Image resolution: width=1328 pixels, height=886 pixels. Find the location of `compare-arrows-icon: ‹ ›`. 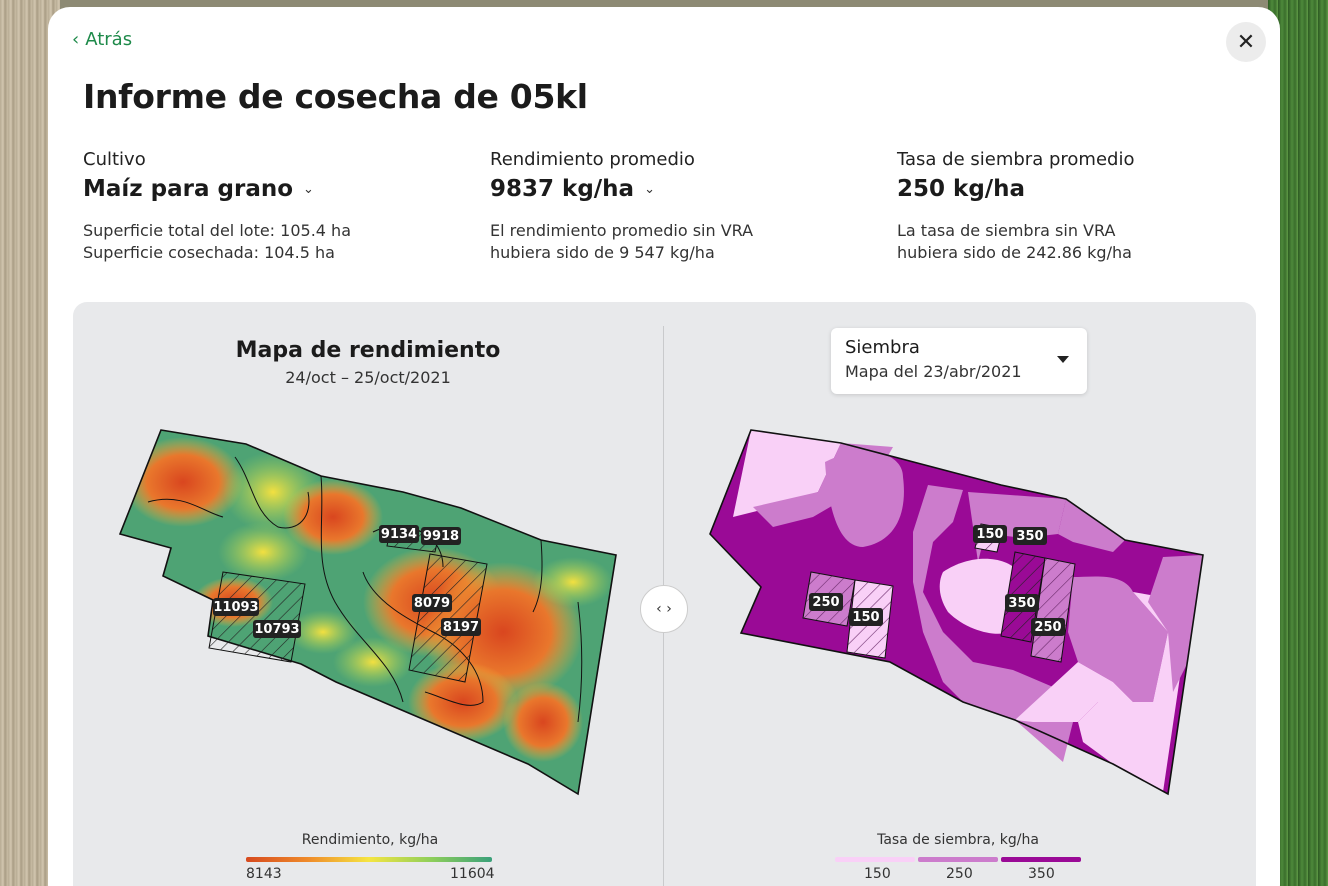

compare-arrows-icon: ‹ › is located at coordinates (664, 609).